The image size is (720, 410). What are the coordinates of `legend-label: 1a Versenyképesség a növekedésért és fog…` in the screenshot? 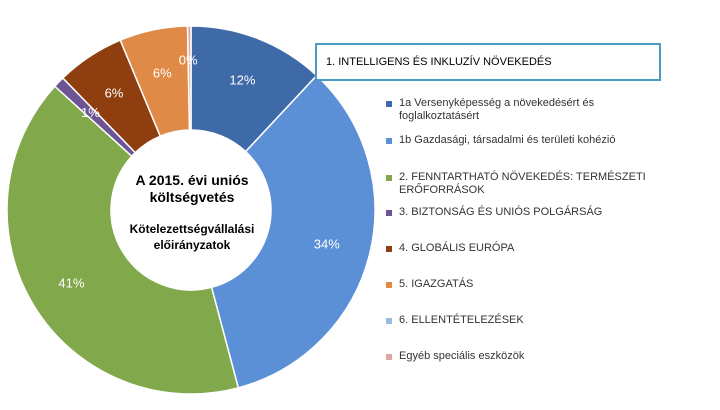 It's located at (497, 109).